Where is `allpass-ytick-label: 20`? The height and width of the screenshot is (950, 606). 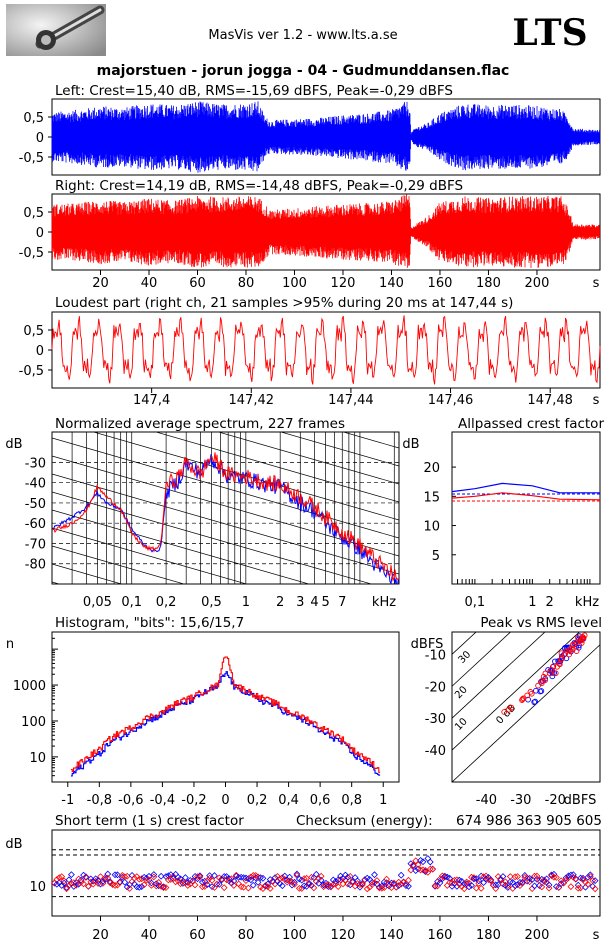
allpass-ytick-label: 20 is located at coordinates (431, 468).